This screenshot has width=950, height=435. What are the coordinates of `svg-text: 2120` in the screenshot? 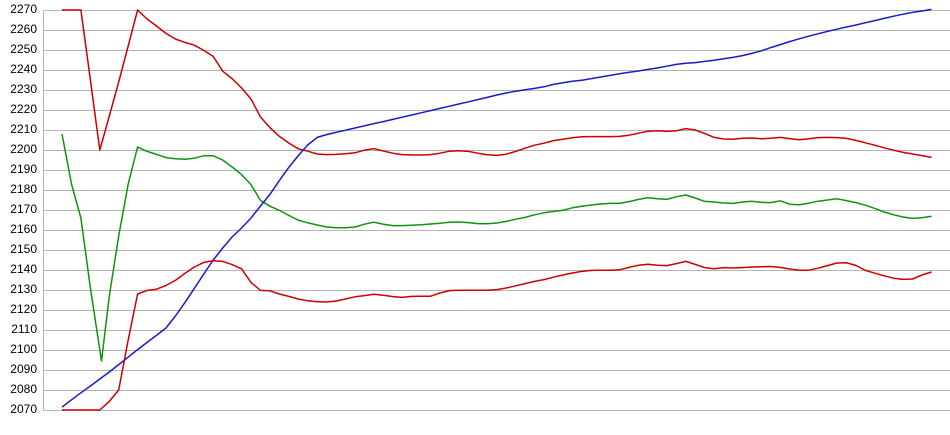 It's located at (23, 309).